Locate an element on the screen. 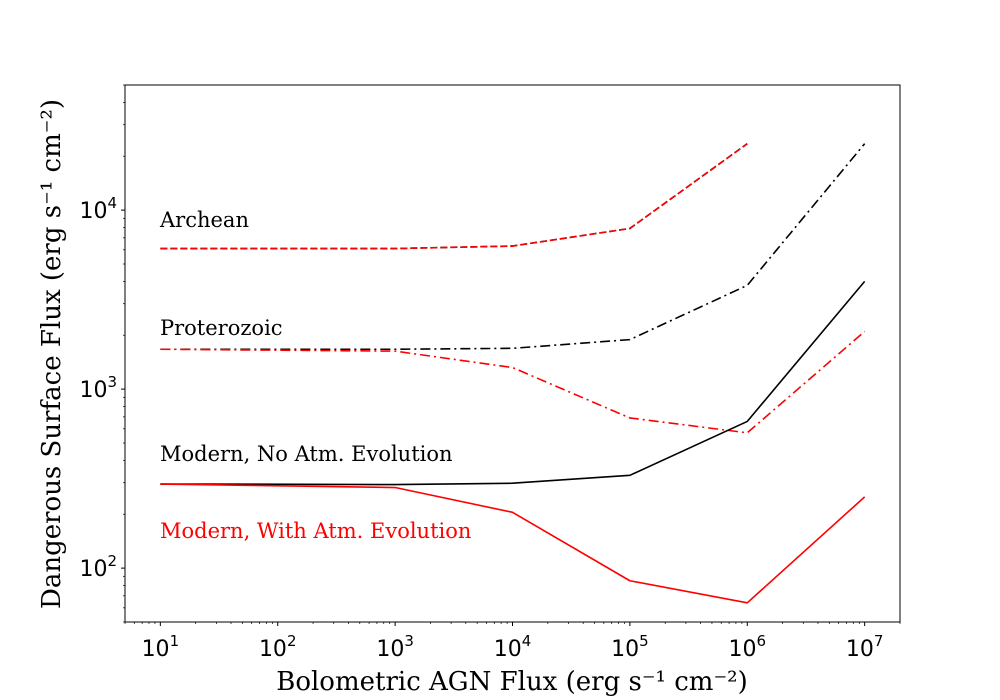 The image size is (1000, 700). x-tick-label: 10¹ is located at coordinates (161, 647).